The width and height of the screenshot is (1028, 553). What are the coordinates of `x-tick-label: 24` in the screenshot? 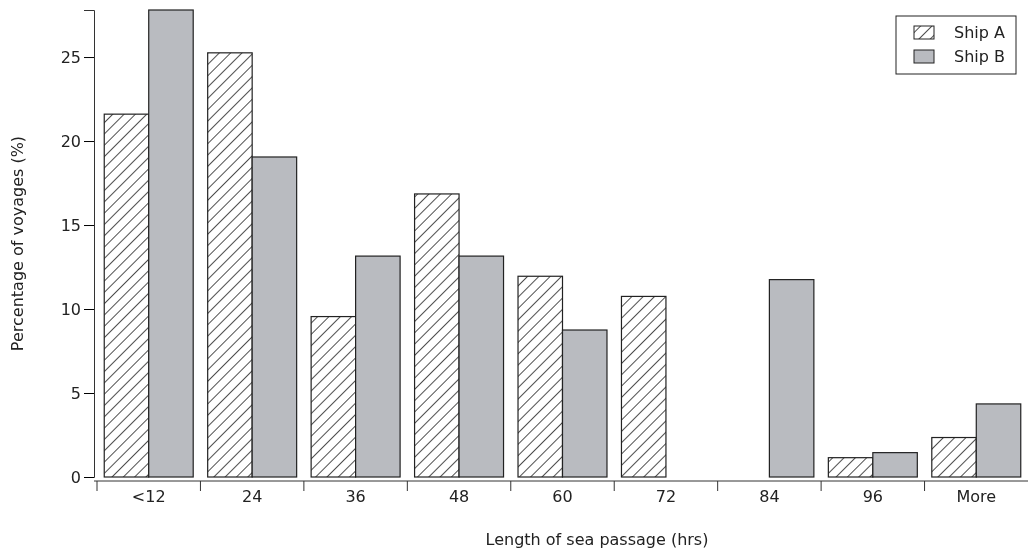 It's located at (252, 497).